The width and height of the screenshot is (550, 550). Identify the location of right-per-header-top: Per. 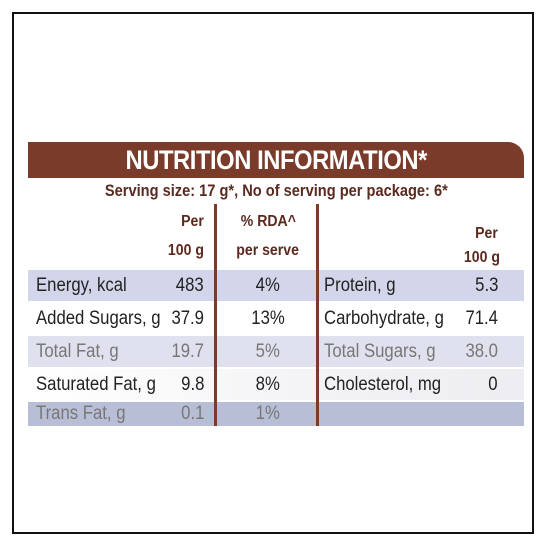
(486, 233).